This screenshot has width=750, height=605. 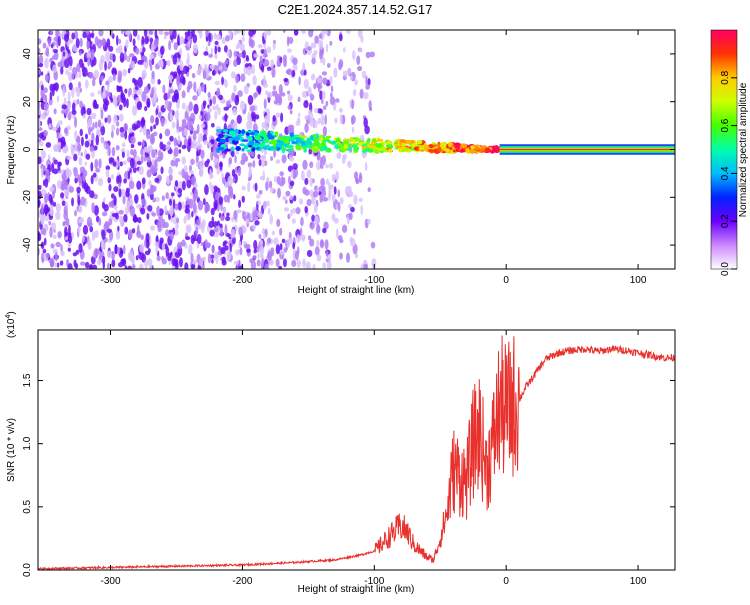 I want to click on figure-title: C2E1.2024.357.14.52.G17, so click(x=355, y=9).